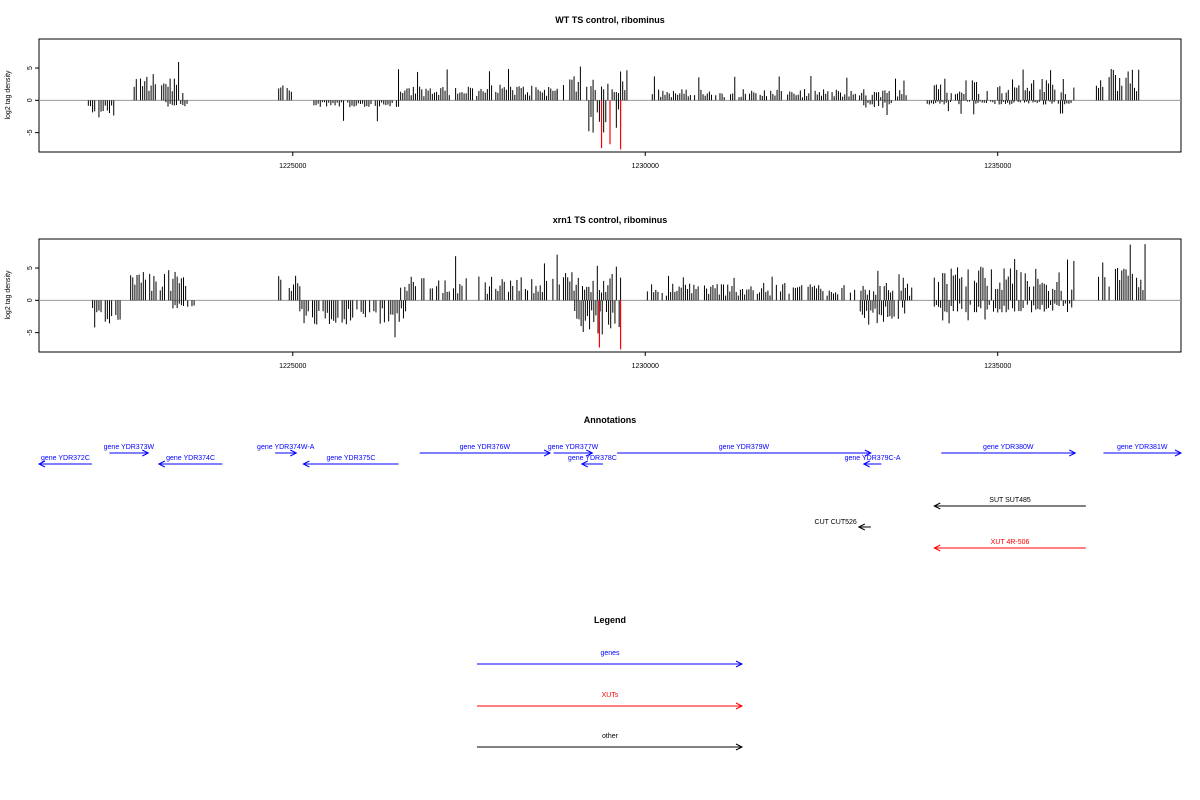 The height and width of the screenshot is (800, 1200). I want to click on panel-title: WT TS control, ribominus, so click(610, 20).